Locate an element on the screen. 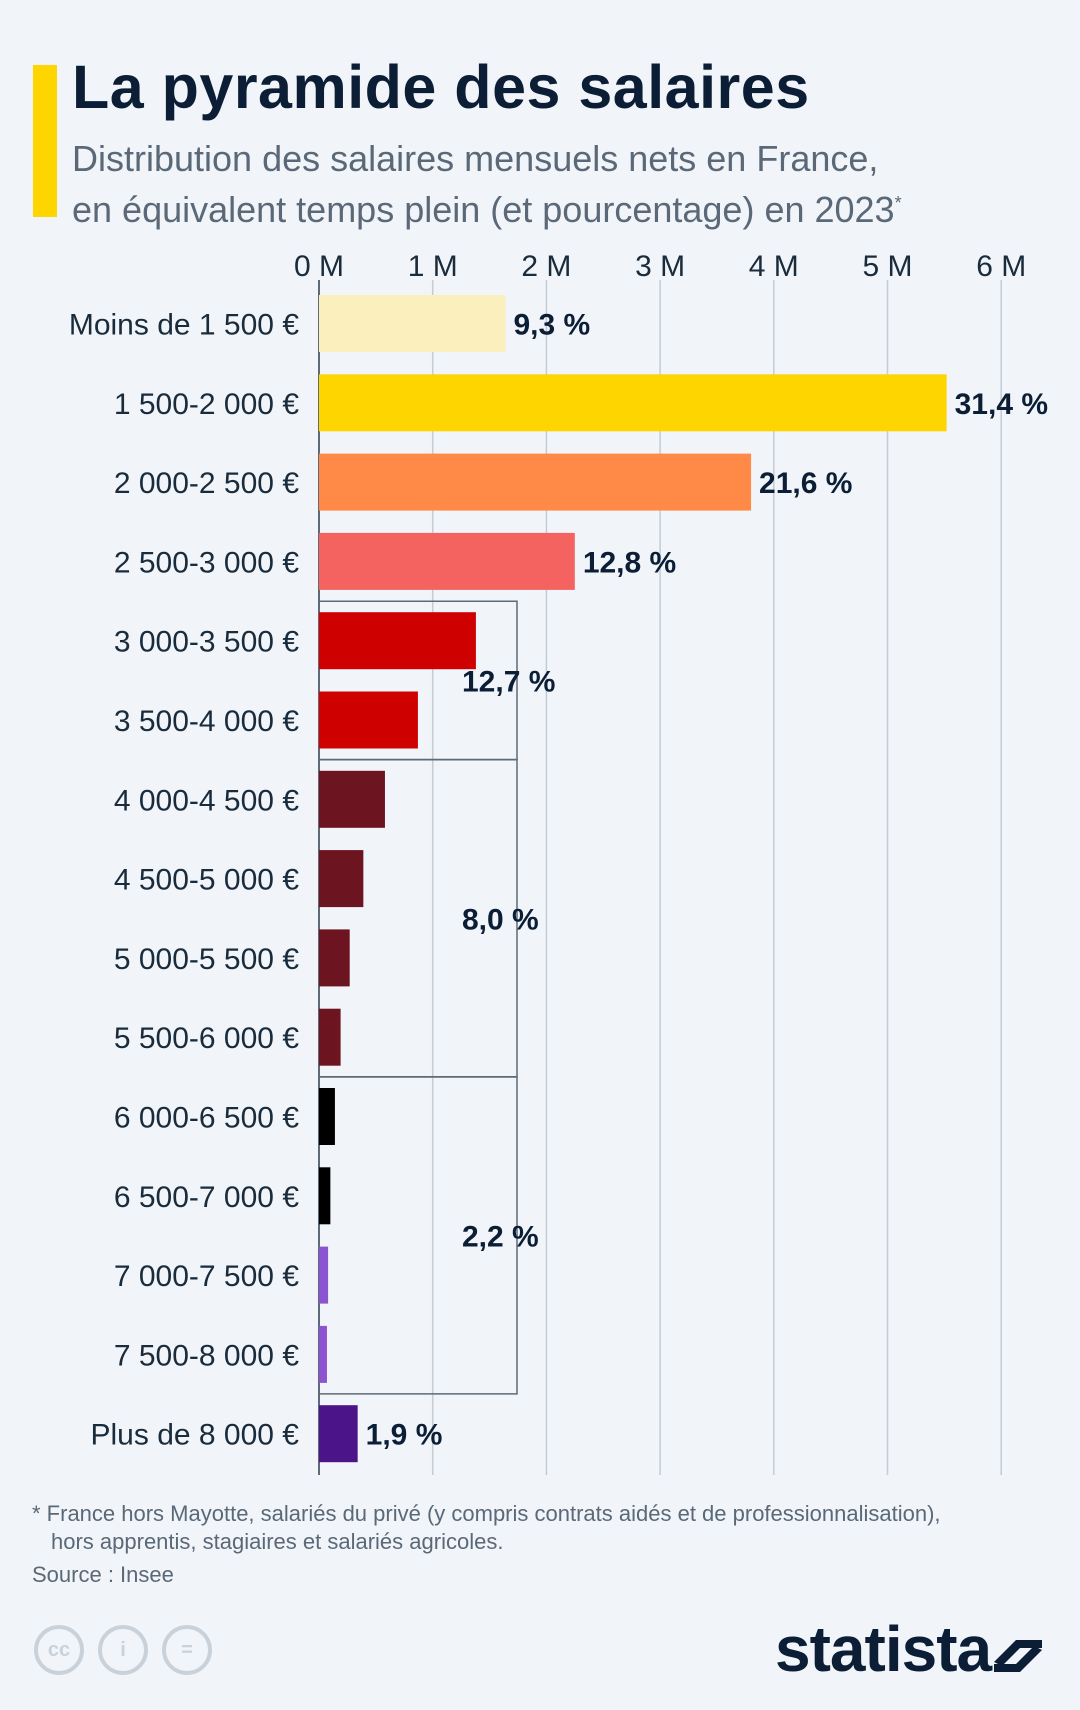  subtitle-footnote-marker: * is located at coordinates (898, 203).